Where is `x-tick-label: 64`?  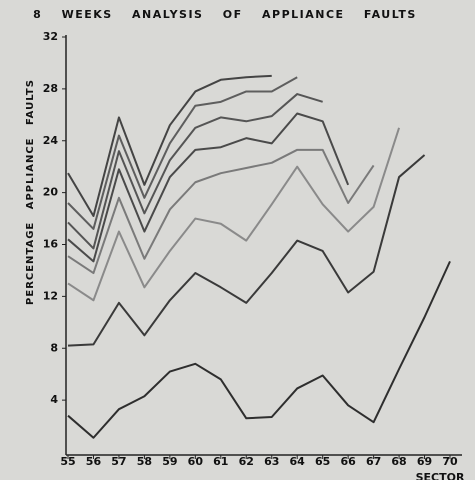 x-tick-label: 64 is located at coordinates (298, 461).